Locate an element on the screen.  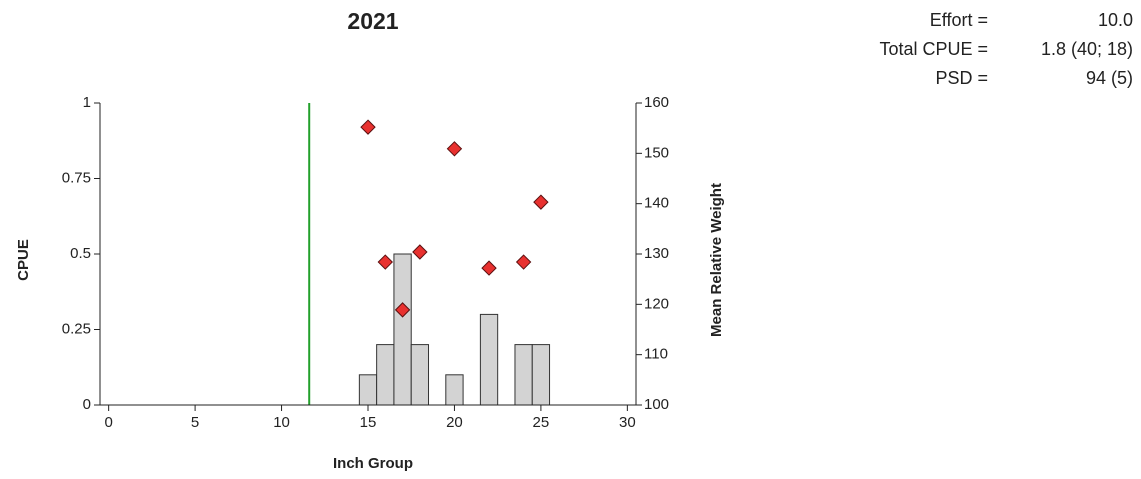
x-tick-label: 30 is located at coordinates (627, 422).